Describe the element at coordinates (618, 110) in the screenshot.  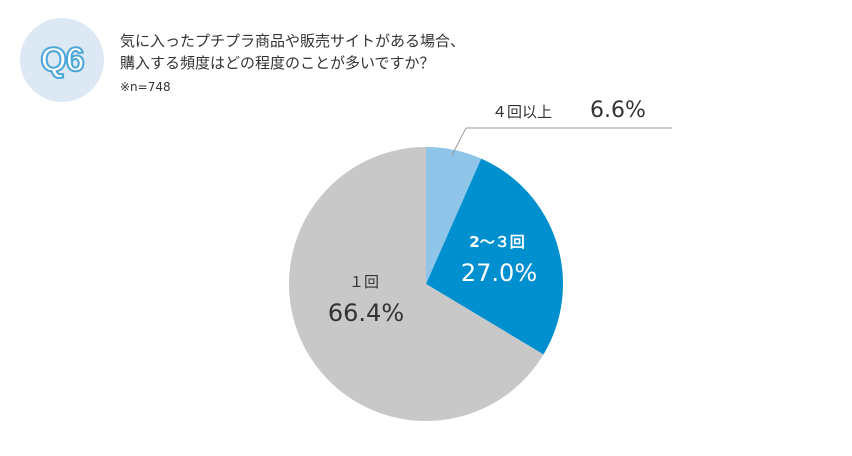
I see `slice-value-four-plus: 6.6%` at that location.